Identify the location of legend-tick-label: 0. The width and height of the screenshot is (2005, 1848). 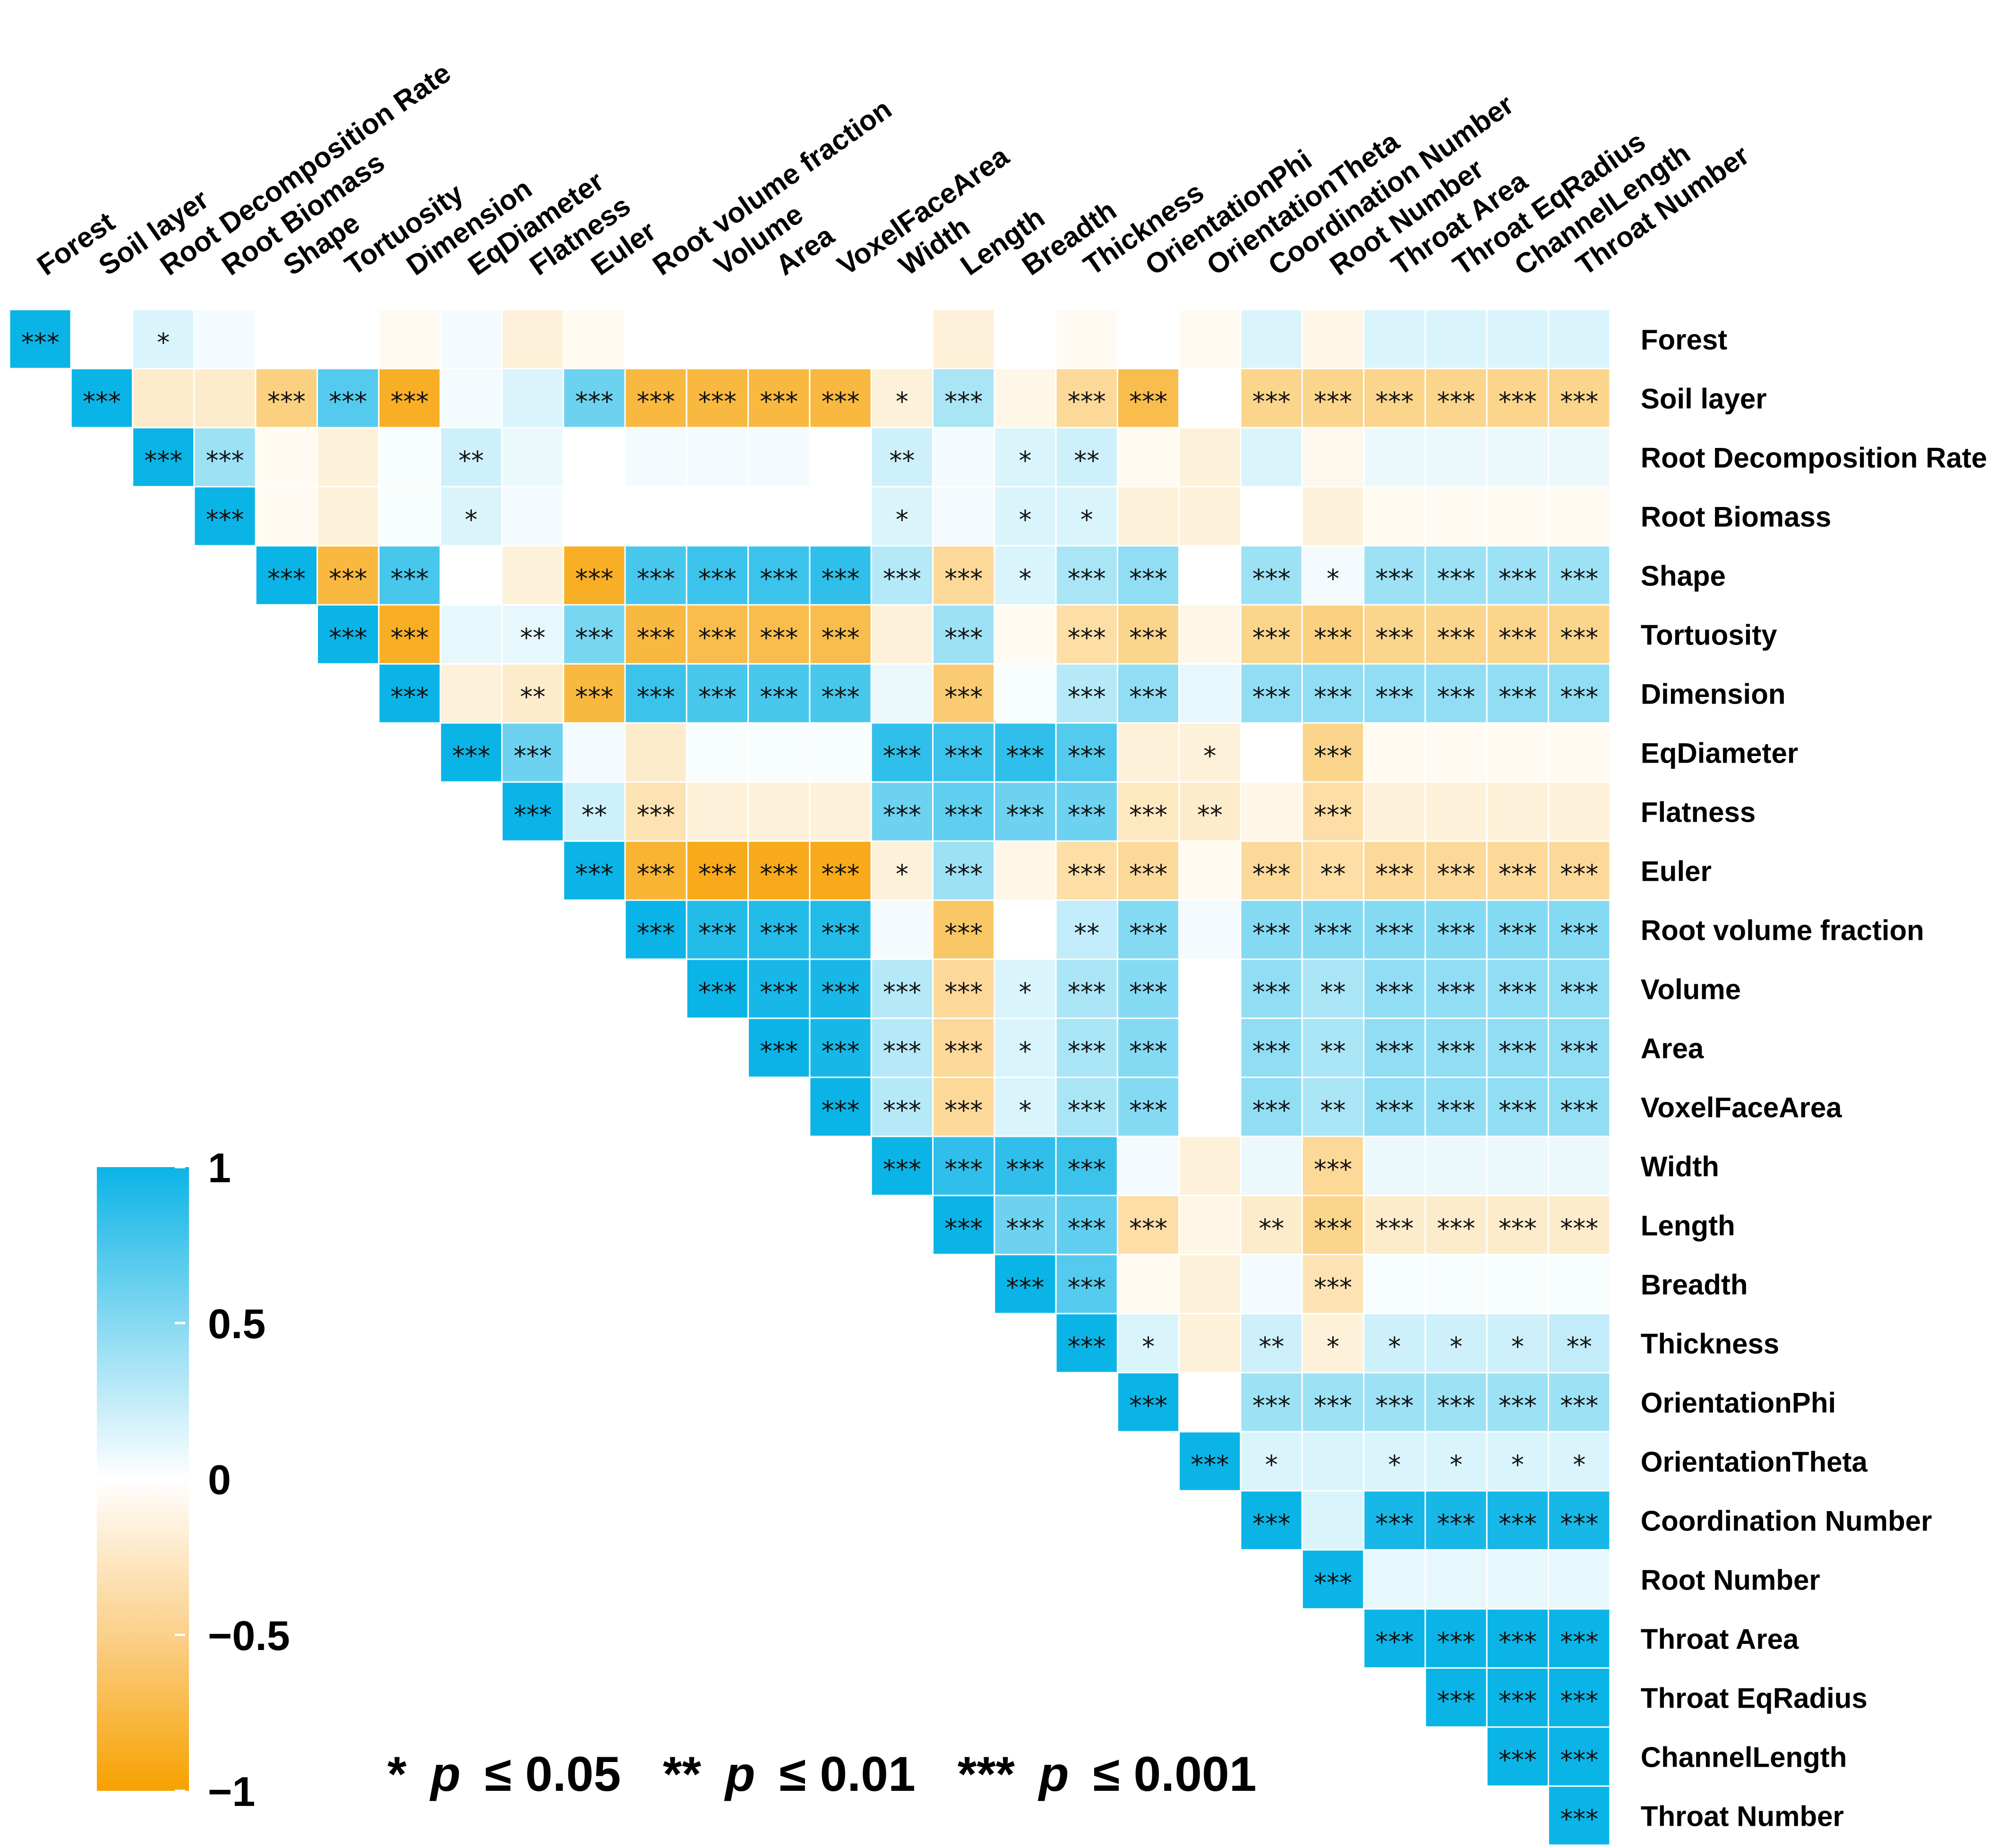
(219, 1479).